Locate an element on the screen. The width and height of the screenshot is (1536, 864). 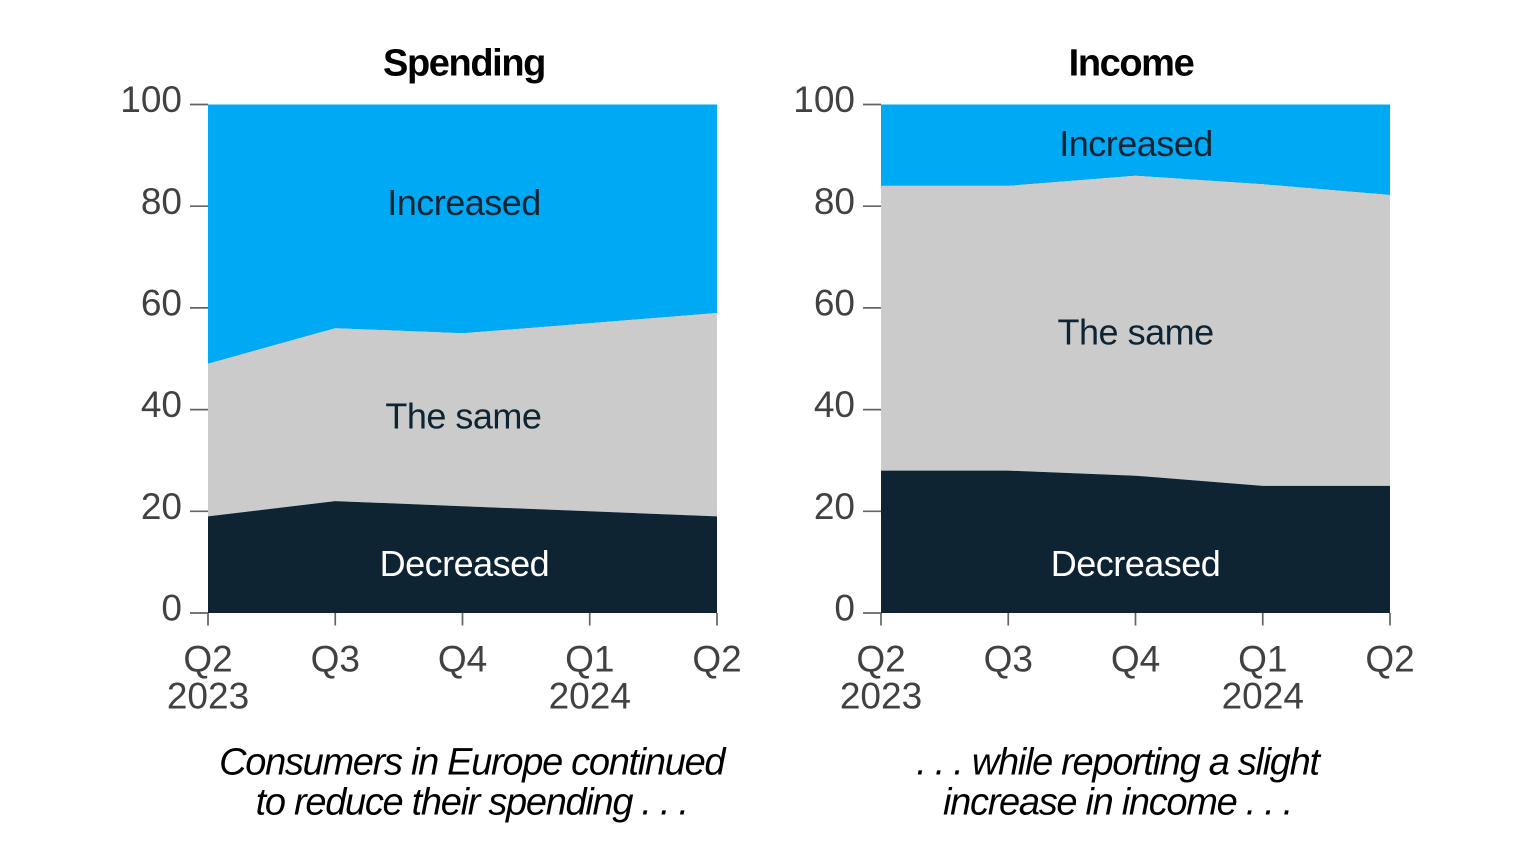
svg-text: Income is located at coordinates (1131, 63).